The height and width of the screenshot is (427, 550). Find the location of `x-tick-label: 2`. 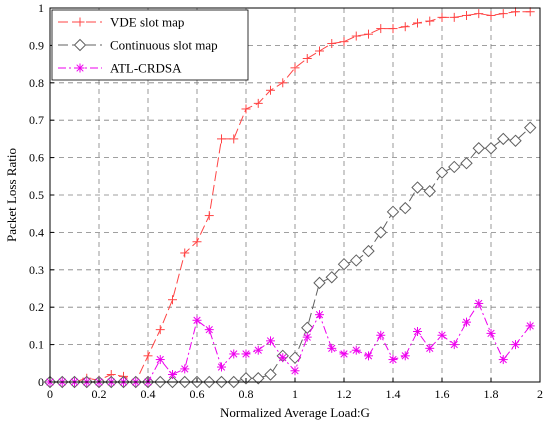

x-tick-label: 2 is located at coordinates (540, 394).